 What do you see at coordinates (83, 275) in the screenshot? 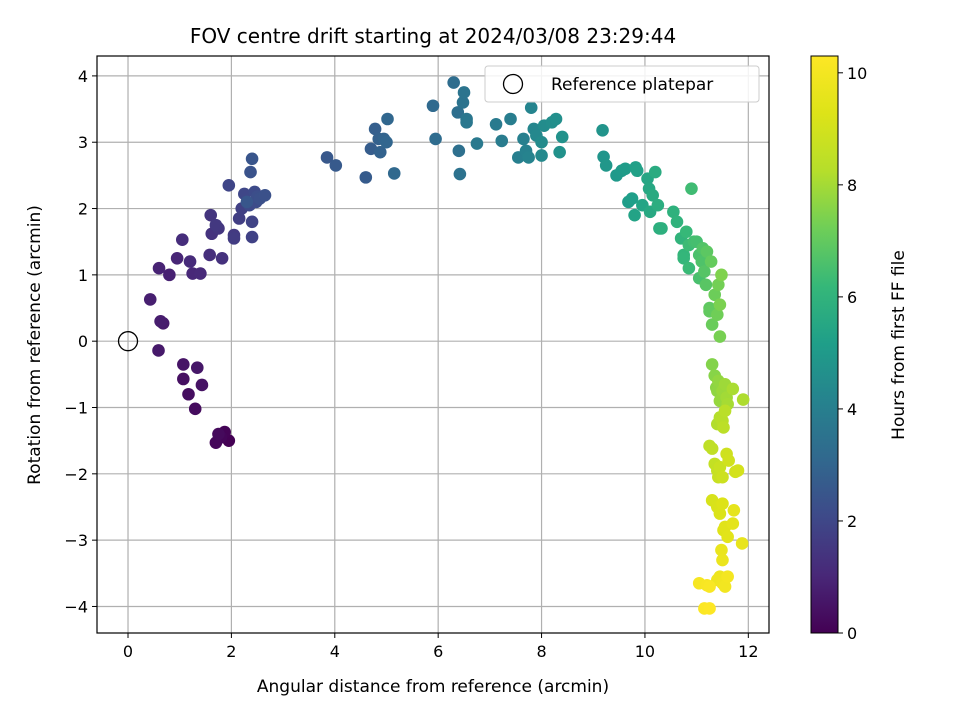
I see `y-tick-label: 1` at bounding box center [83, 275].